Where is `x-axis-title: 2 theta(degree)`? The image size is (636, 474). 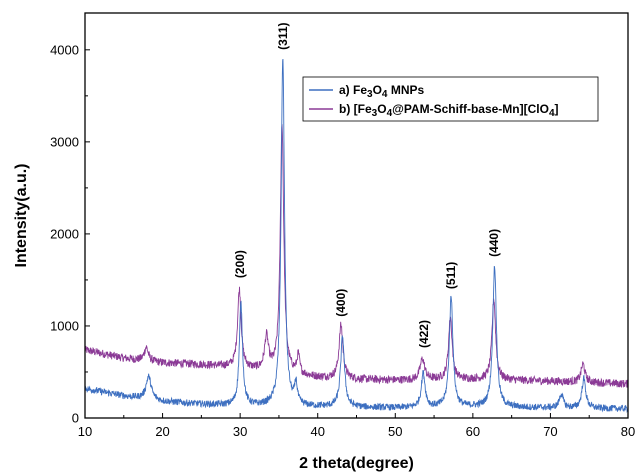 x-axis-title: 2 theta(degree) is located at coordinates (356, 463).